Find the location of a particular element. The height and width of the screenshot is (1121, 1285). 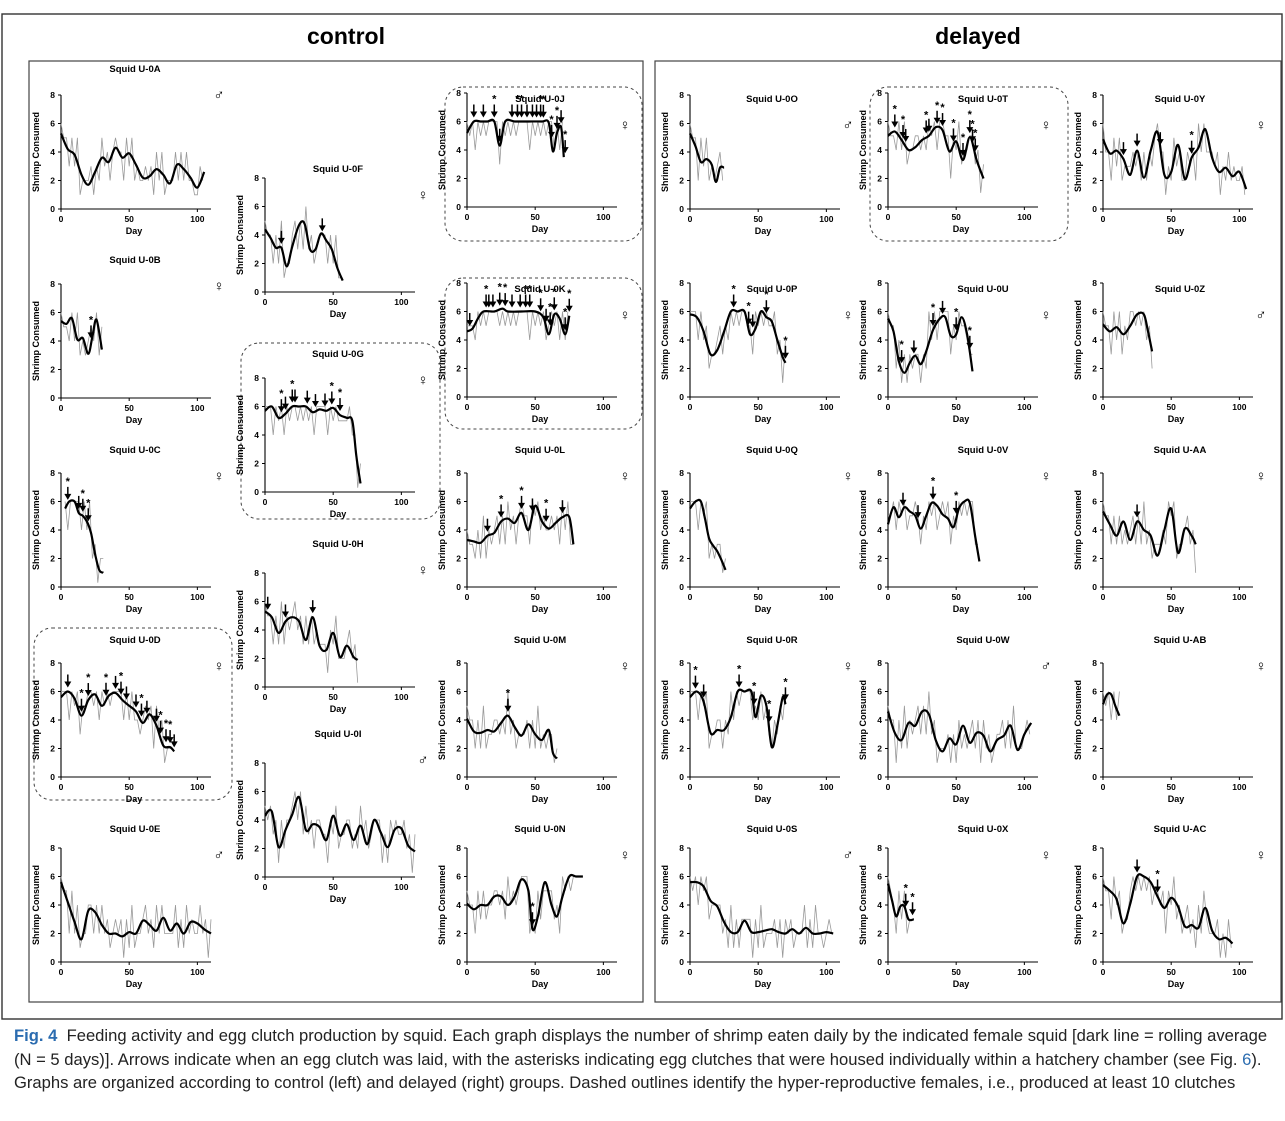

caption-figure-ref-link: 6 is located at coordinates (1247, 1059).